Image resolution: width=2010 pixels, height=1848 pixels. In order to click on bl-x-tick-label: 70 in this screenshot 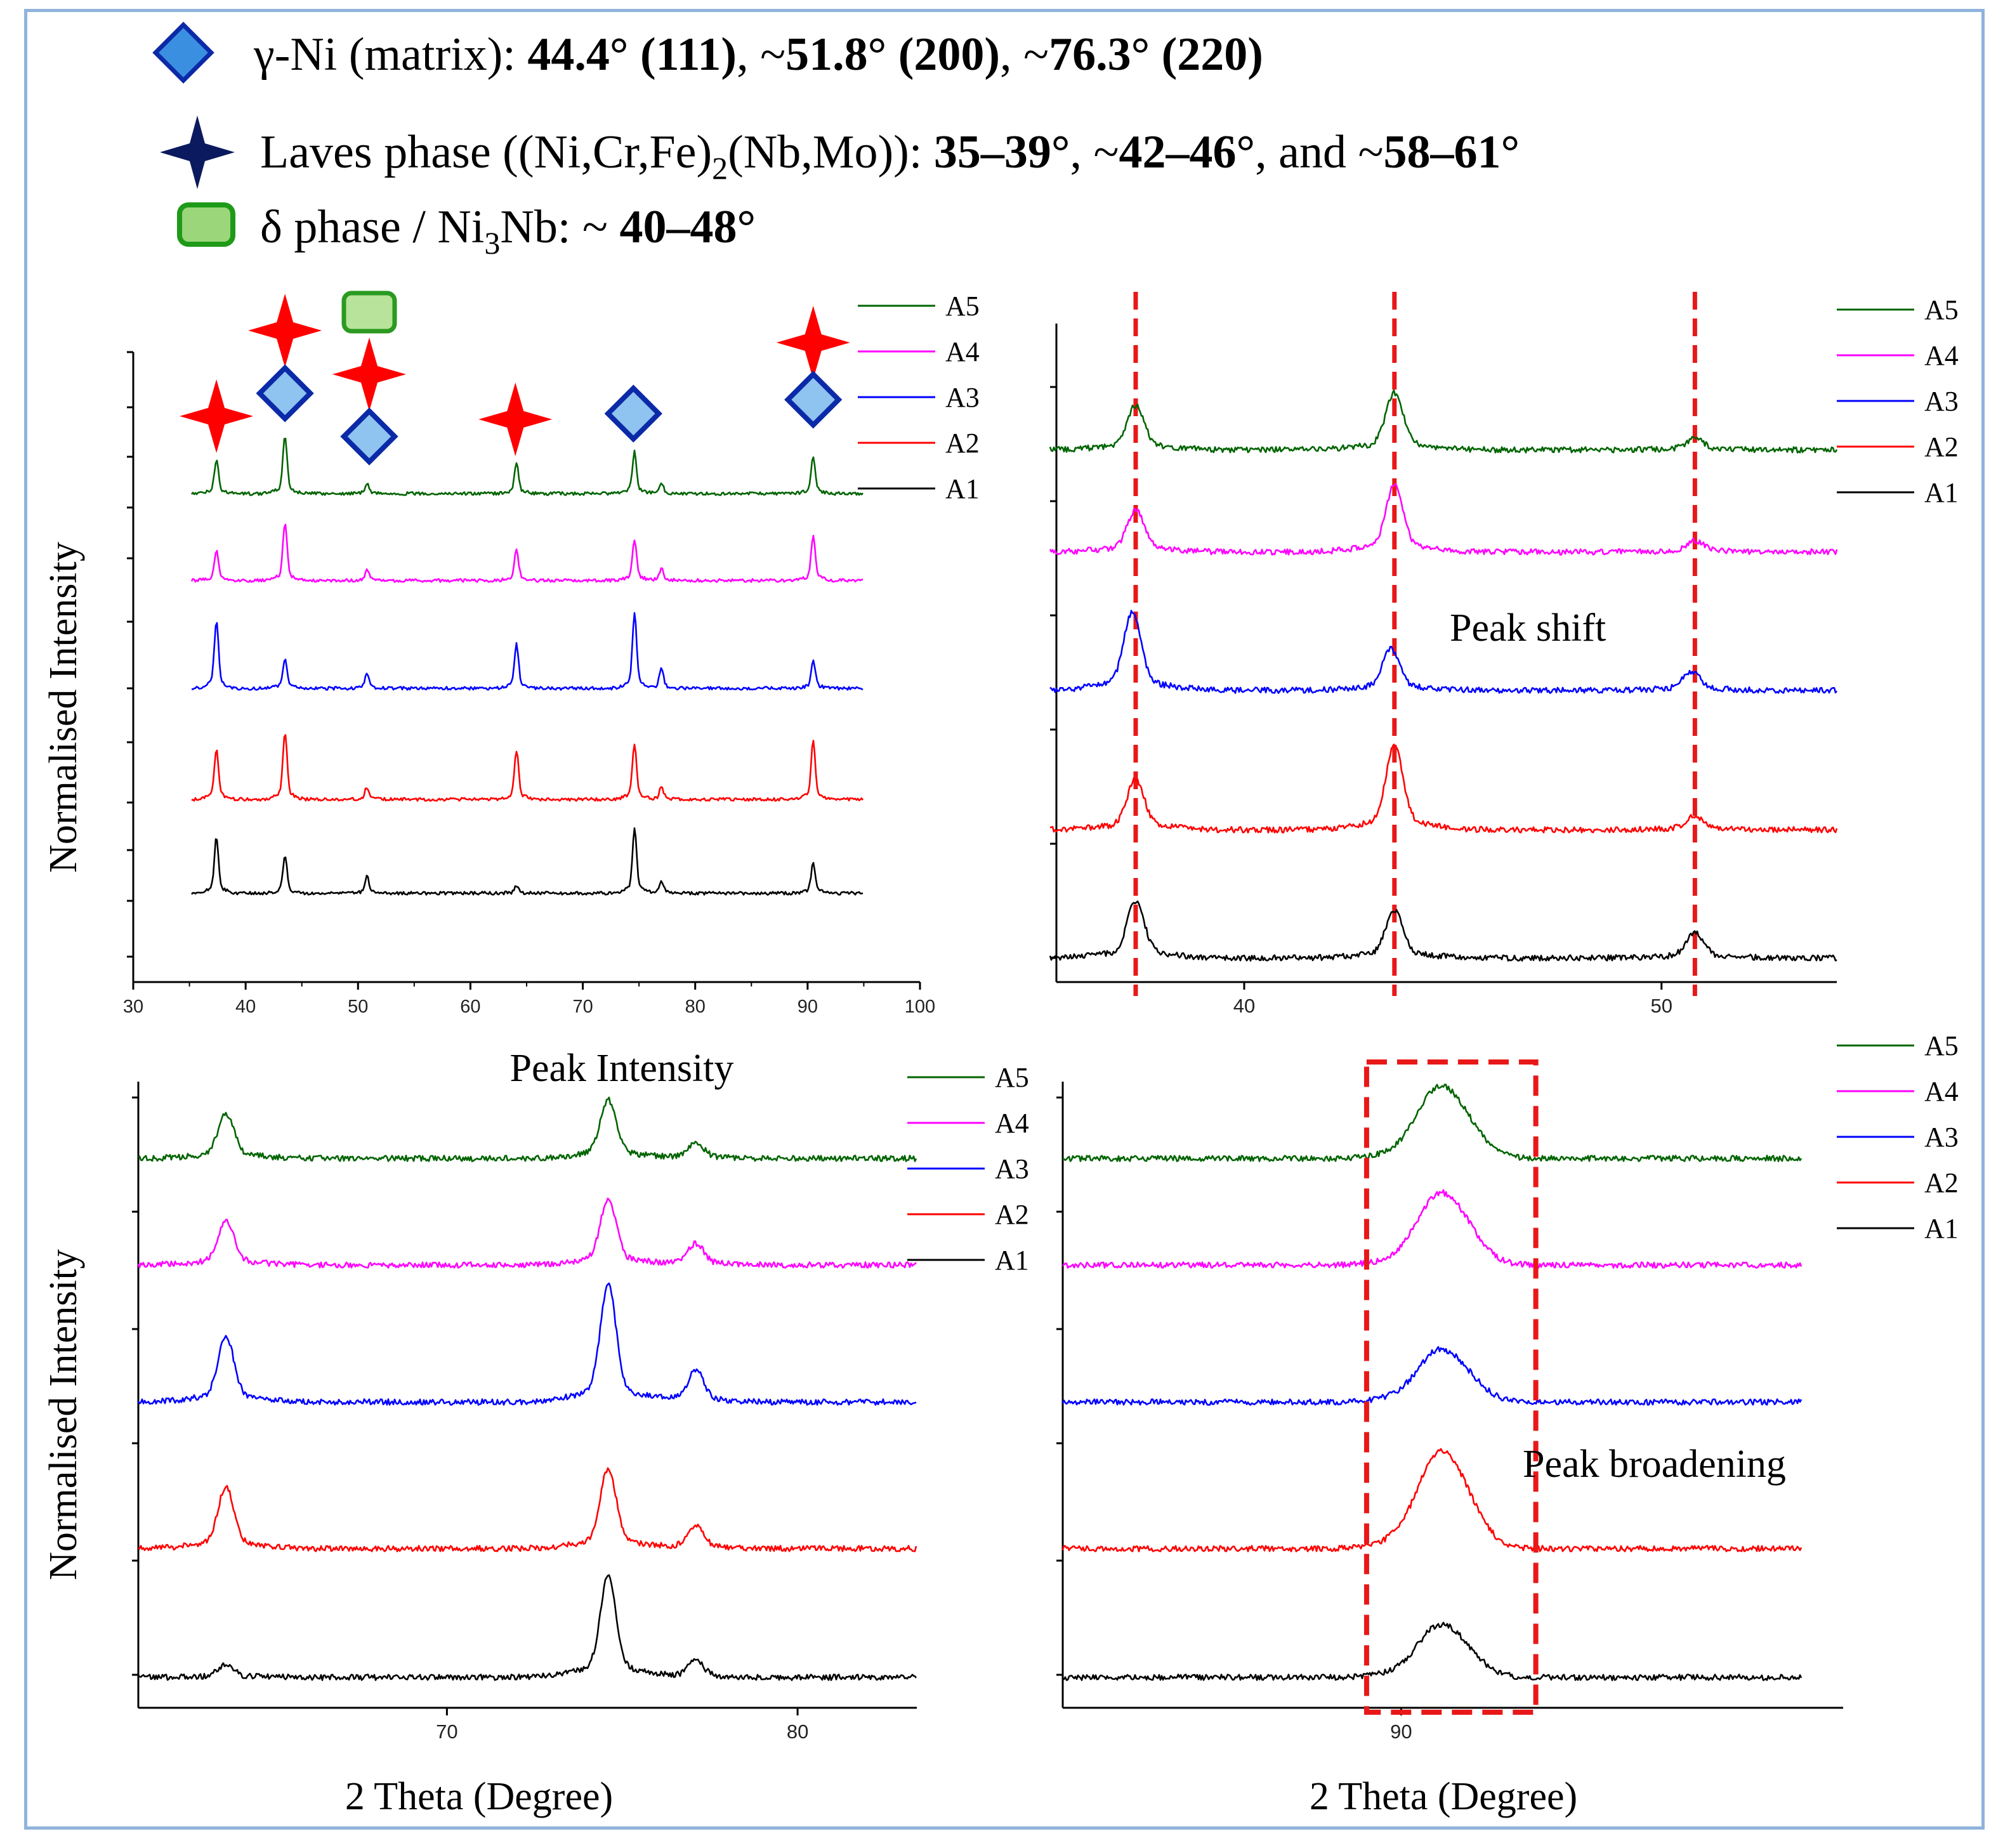, I will do `click(447, 1731)`.